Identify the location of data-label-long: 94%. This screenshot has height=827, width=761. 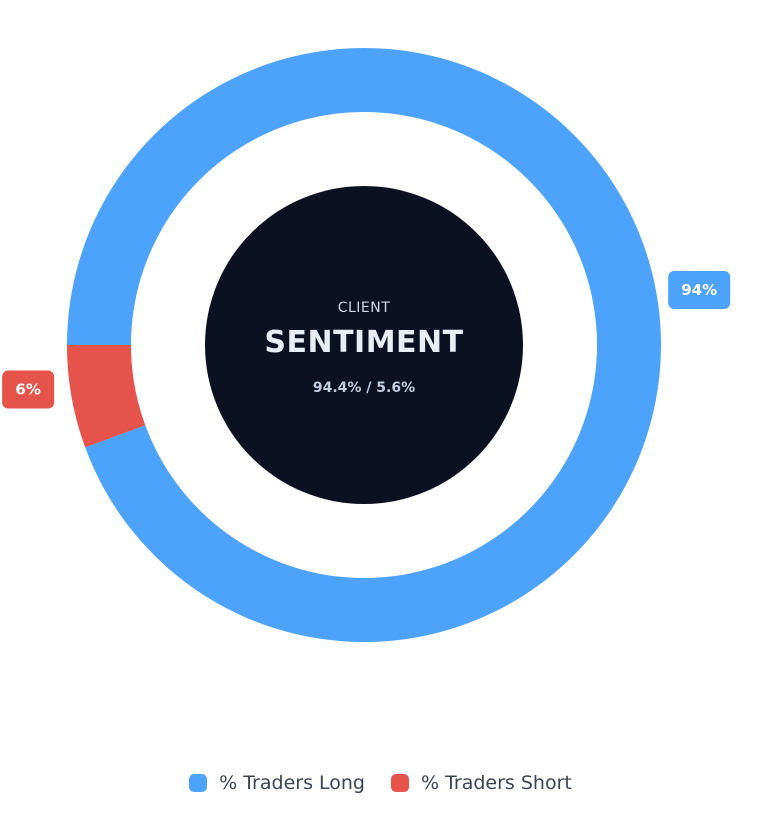
(699, 289).